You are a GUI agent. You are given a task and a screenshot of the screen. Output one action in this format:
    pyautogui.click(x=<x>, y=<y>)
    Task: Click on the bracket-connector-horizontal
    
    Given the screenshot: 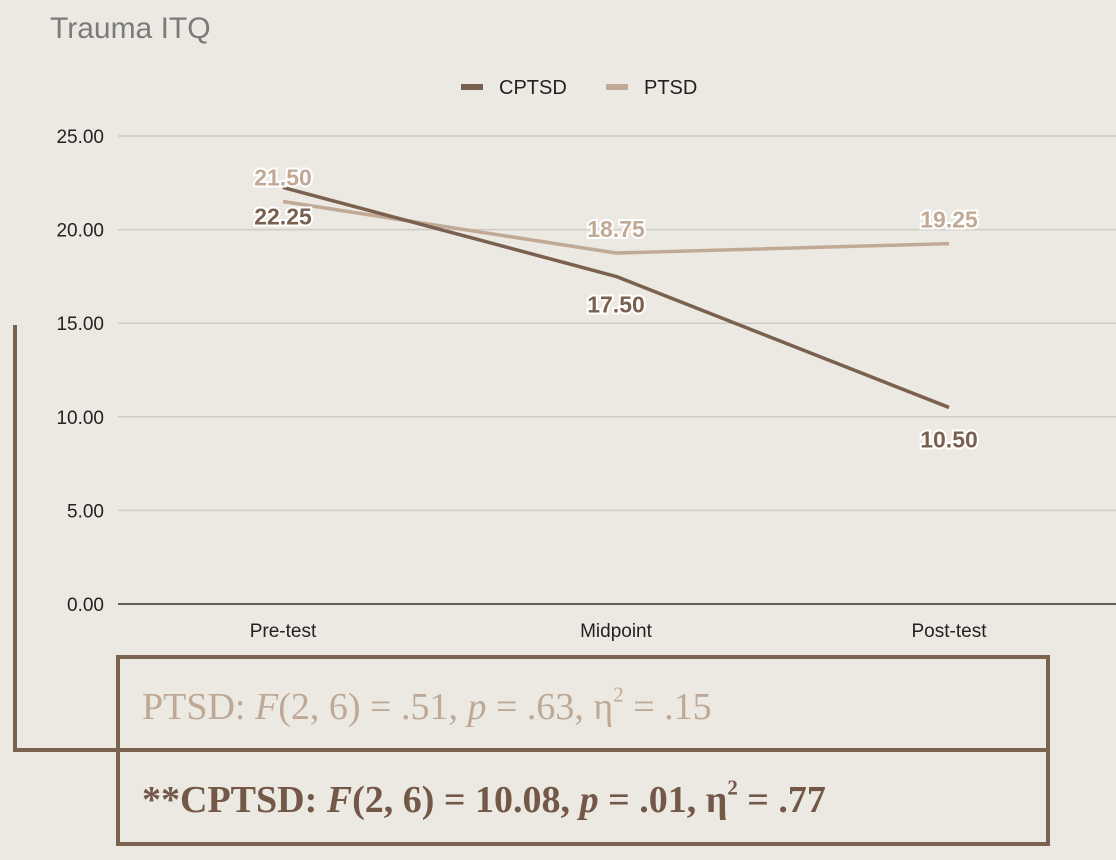 What is the action you would take?
    pyautogui.click(x=66, y=750)
    